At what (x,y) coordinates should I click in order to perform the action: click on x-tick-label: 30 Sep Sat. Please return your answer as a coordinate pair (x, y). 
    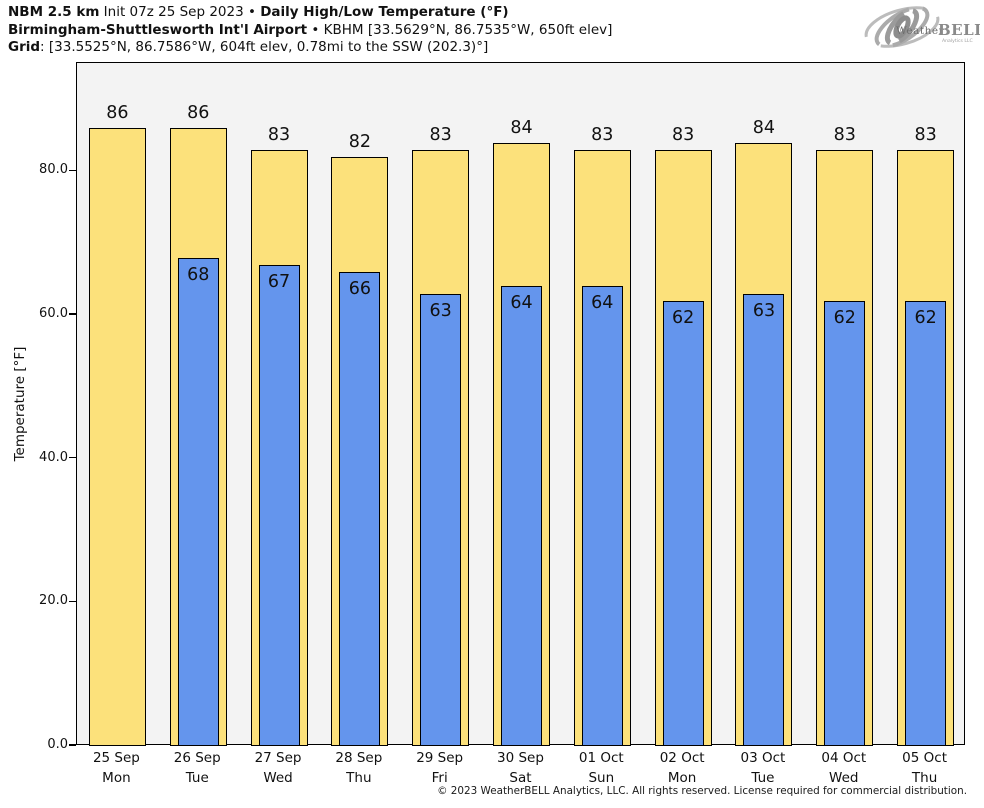
    Looking at the image, I should click on (520, 768).